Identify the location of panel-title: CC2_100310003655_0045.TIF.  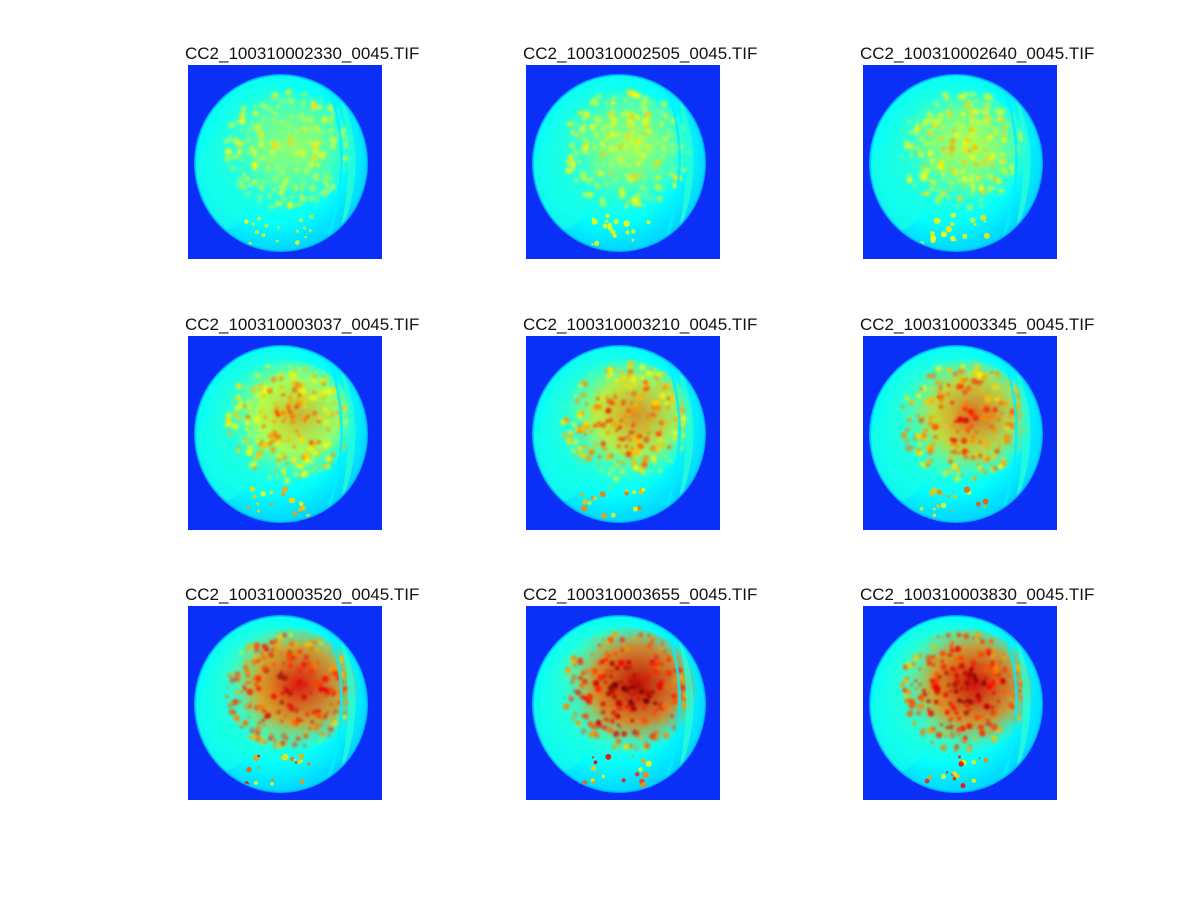
(640, 594).